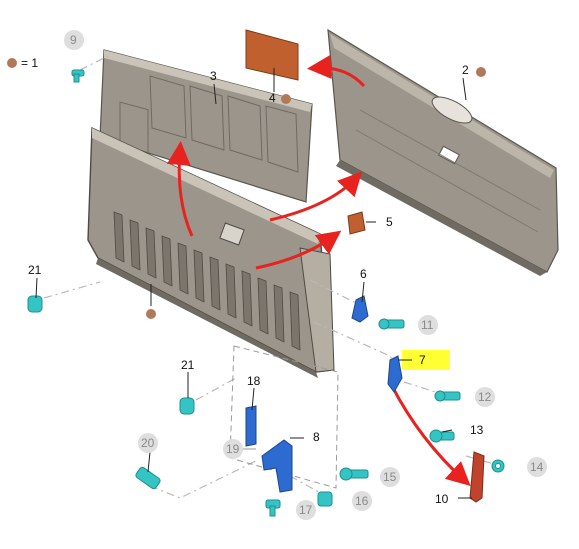 The width and height of the screenshot is (579, 549). I want to click on svg-text: 12, so click(485, 397).